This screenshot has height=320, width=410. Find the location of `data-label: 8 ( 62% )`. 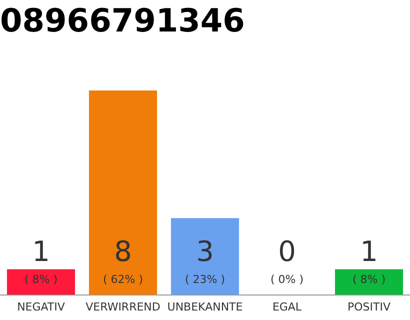

data-label: 8 ( 62% ) is located at coordinates (123, 260).